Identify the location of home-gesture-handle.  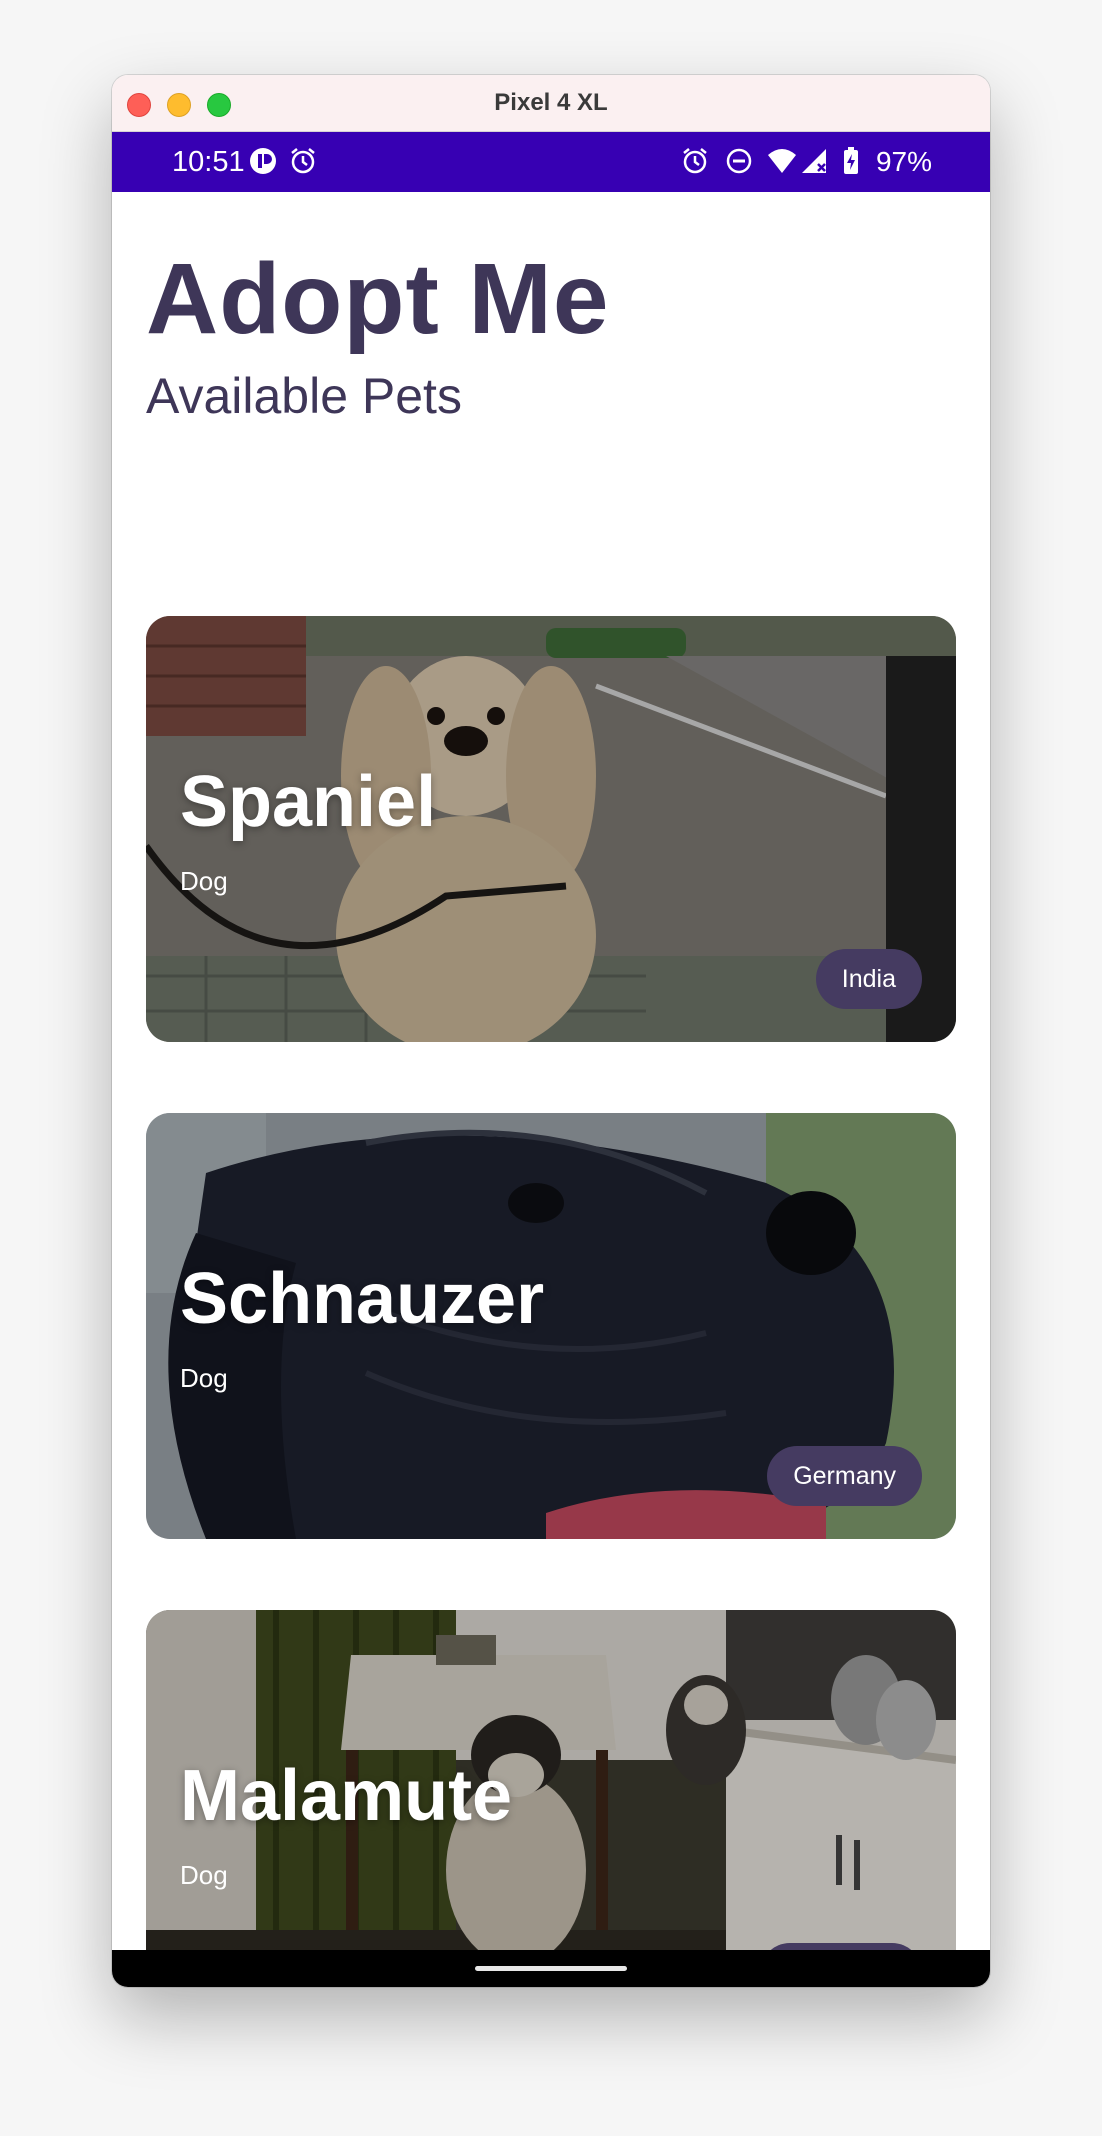
(551, 1968).